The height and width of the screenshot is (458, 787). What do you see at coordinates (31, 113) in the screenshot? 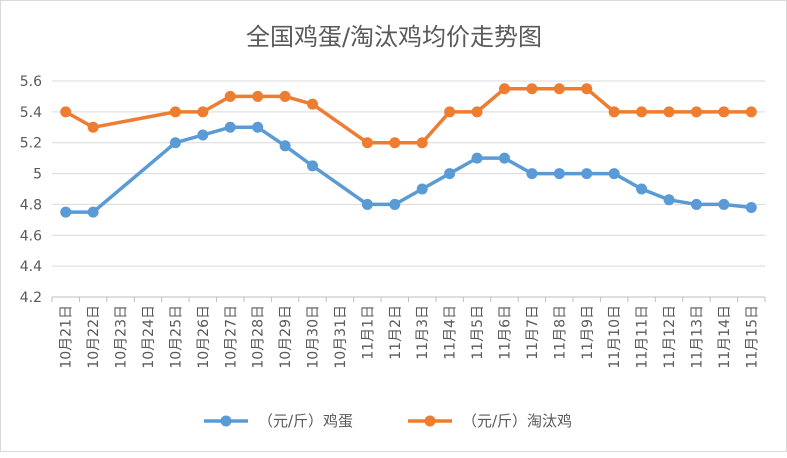
I see `y-tick-label: 5.4` at bounding box center [31, 113].